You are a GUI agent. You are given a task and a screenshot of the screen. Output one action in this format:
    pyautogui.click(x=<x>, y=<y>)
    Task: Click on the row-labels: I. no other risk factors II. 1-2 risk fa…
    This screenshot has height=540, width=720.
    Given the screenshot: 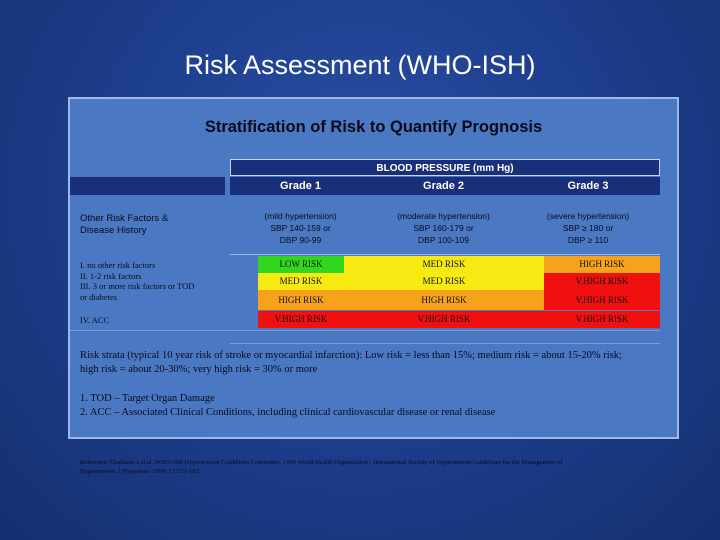 What is the action you would take?
    pyautogui.click(x=155, y=281)
    